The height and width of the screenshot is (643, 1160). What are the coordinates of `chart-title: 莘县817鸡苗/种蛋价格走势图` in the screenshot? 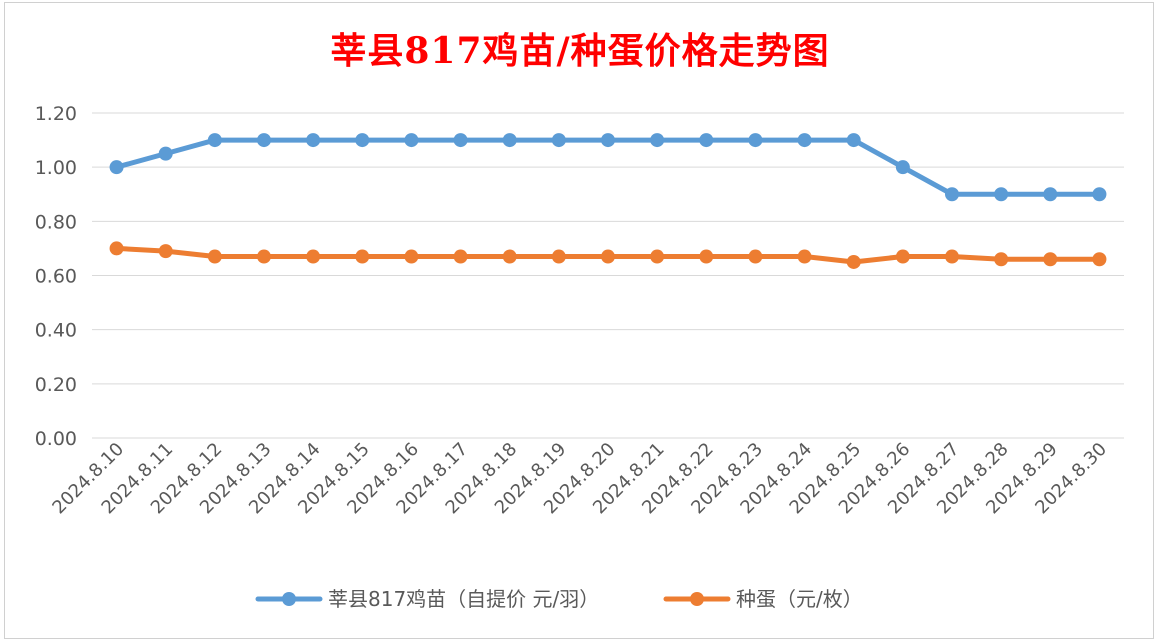 It's located at (580, 51).